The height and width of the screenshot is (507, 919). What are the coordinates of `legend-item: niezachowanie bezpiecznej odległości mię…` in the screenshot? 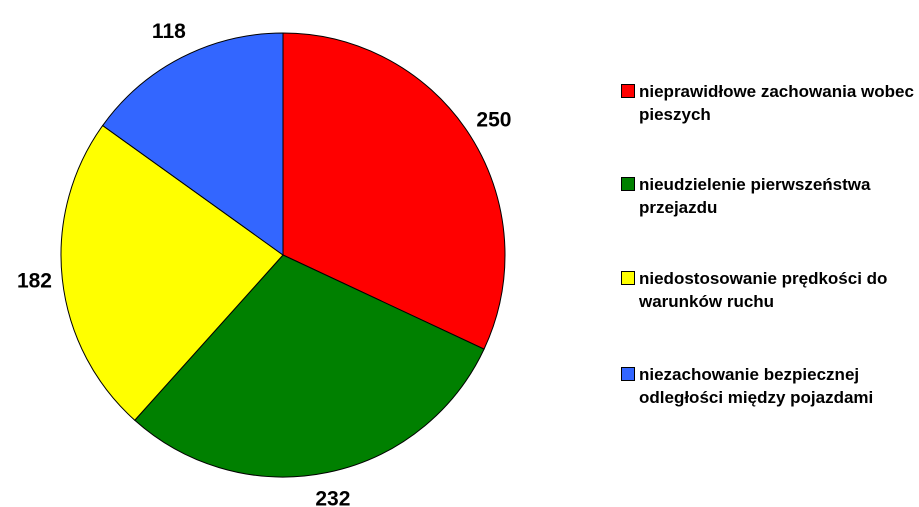 It's located at (770, 386).